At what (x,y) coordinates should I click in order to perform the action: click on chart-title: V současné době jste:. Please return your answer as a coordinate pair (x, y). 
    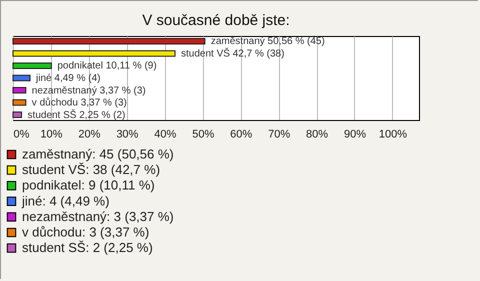
    Looking at the image, I should click on (216, 20).